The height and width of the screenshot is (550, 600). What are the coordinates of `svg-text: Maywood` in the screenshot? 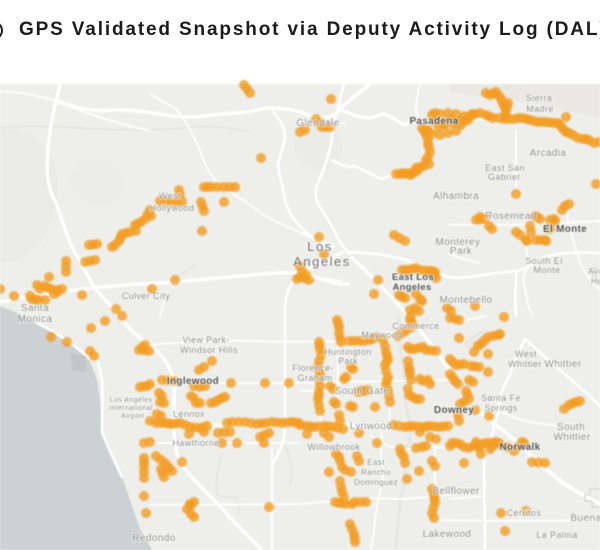 It's located at (381, 335).